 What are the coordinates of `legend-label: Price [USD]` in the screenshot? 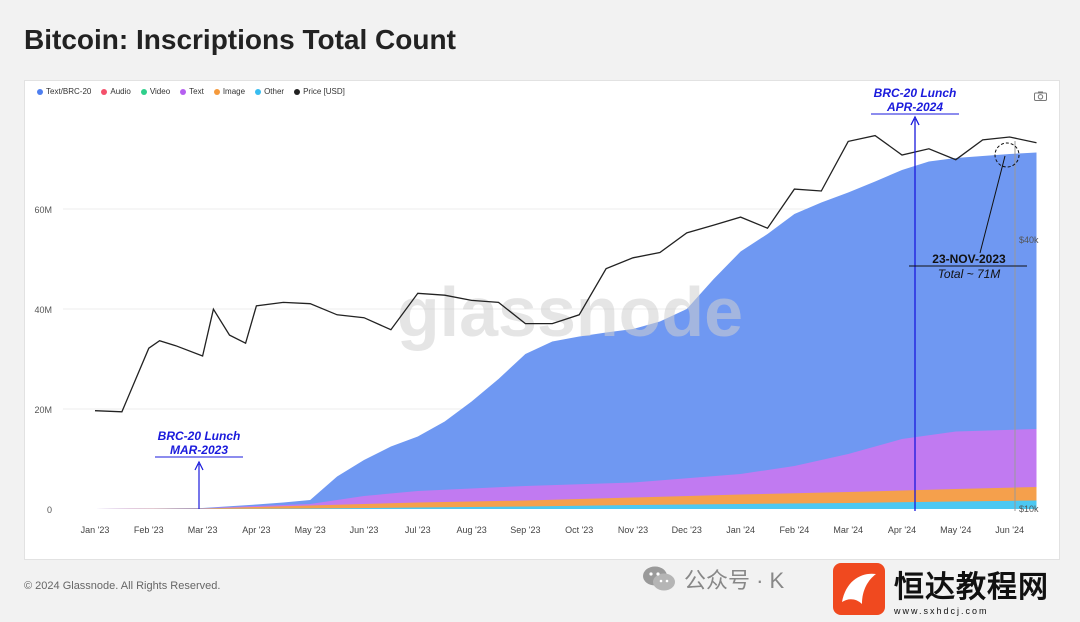 It's located at (324, 91).